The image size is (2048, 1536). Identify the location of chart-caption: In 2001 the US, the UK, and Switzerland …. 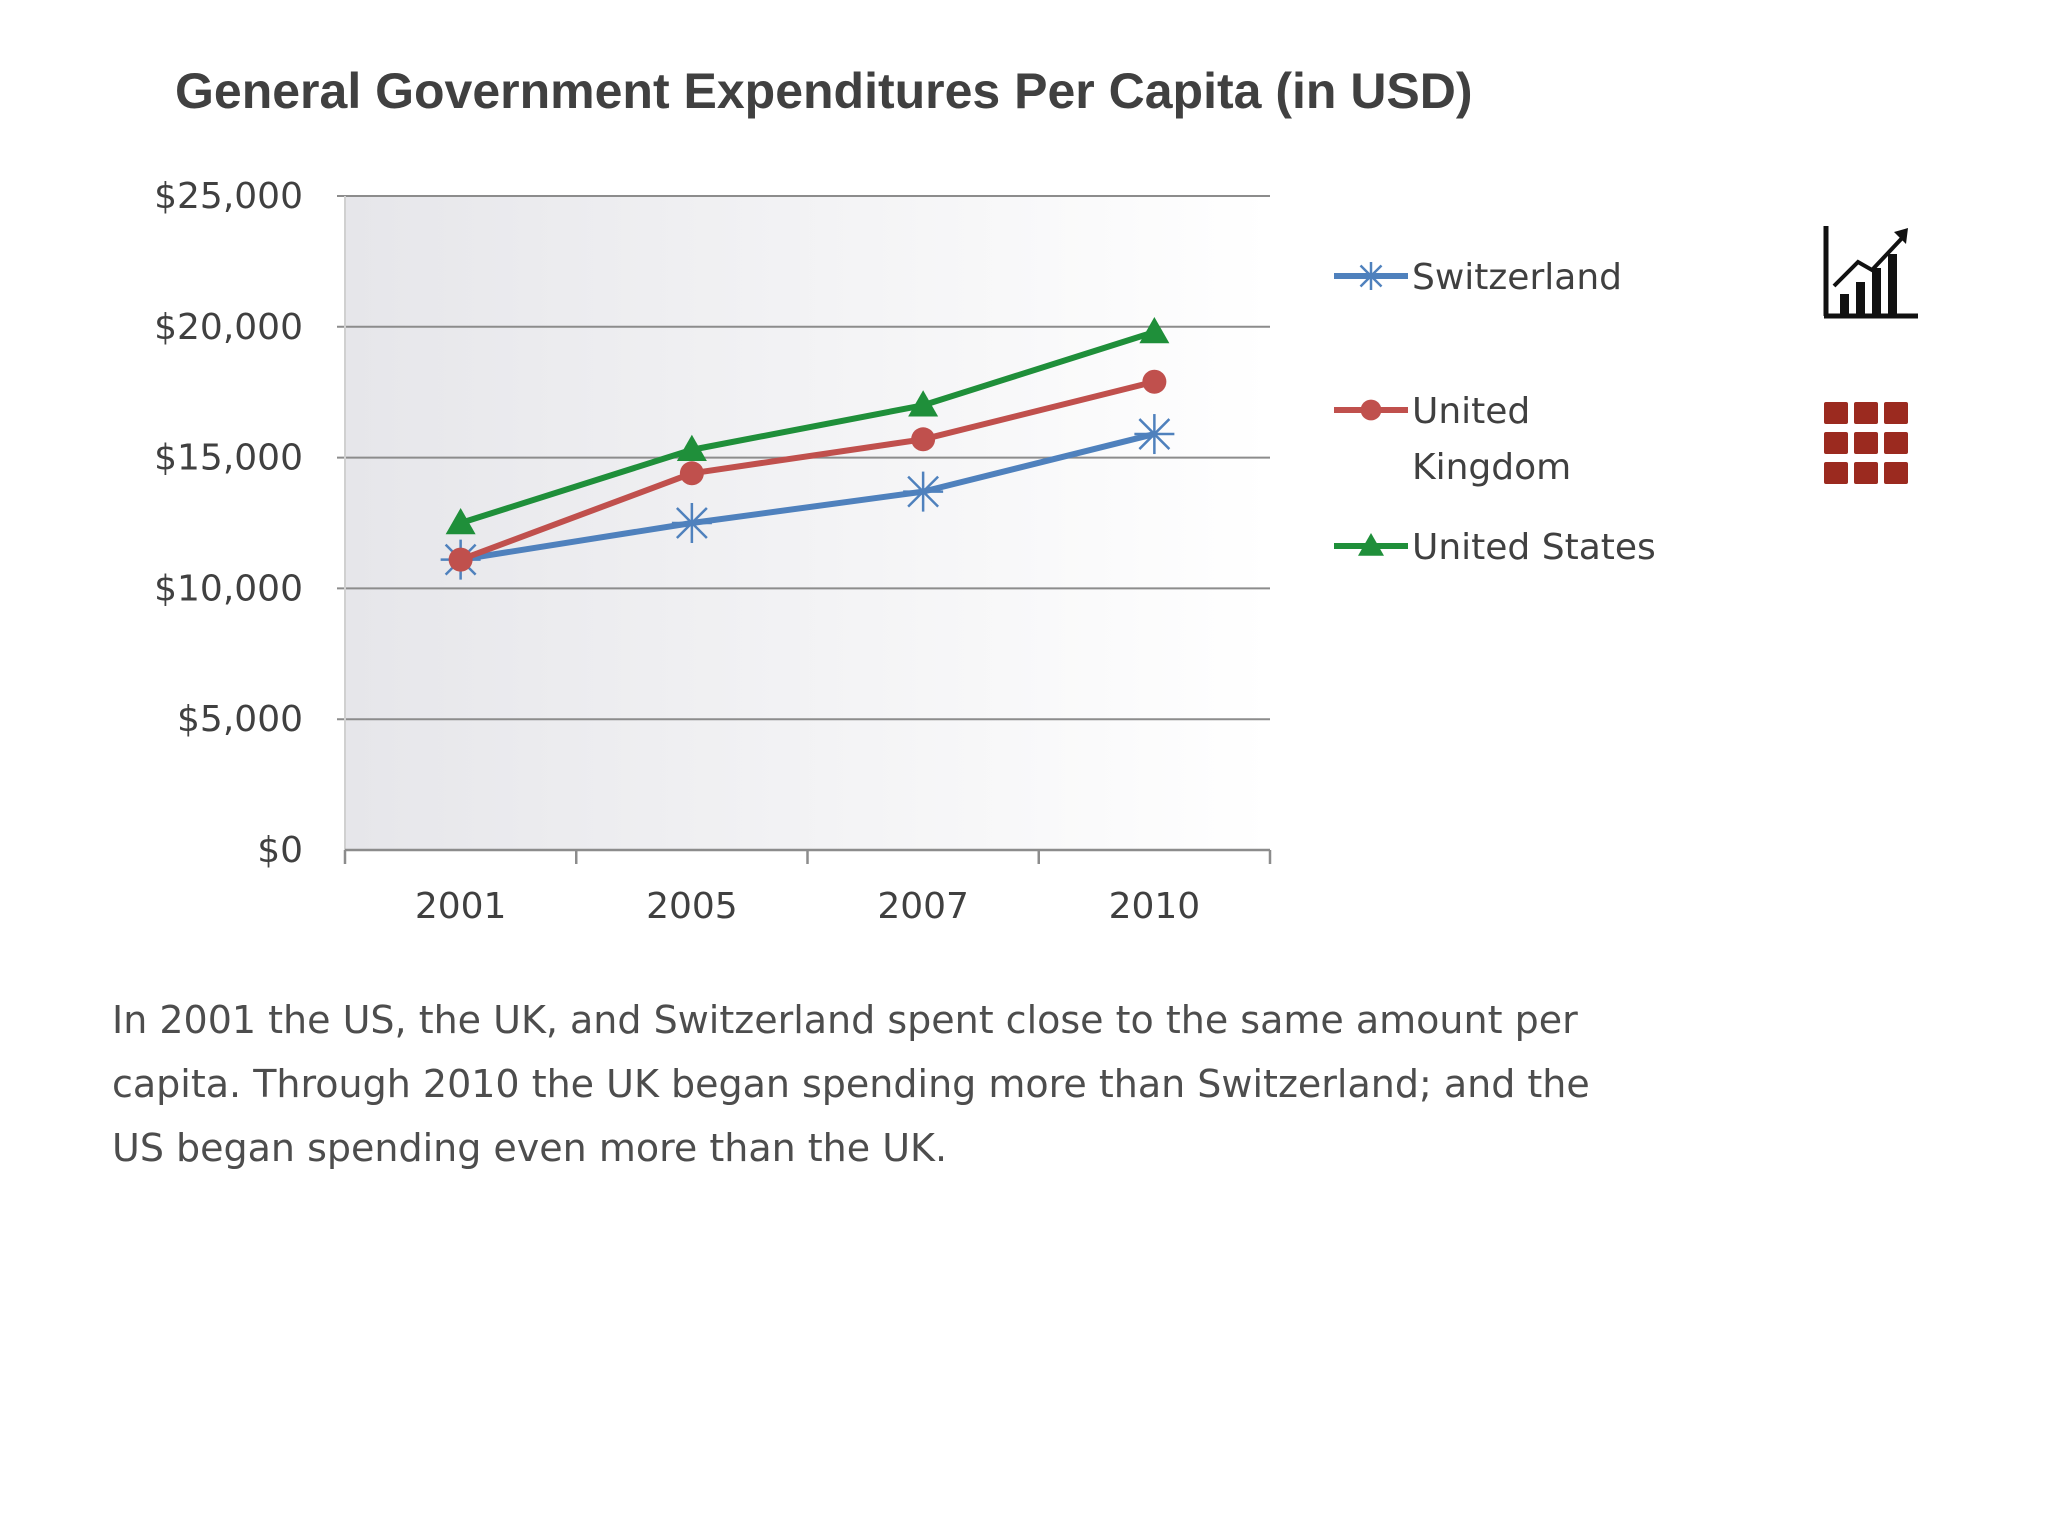
(851, 1084).